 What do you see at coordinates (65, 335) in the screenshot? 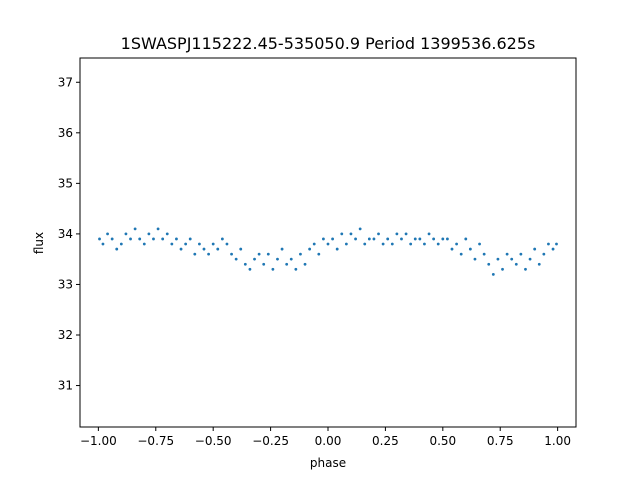
I see `y-tick-label: 32` at bounding box center [65, 335].